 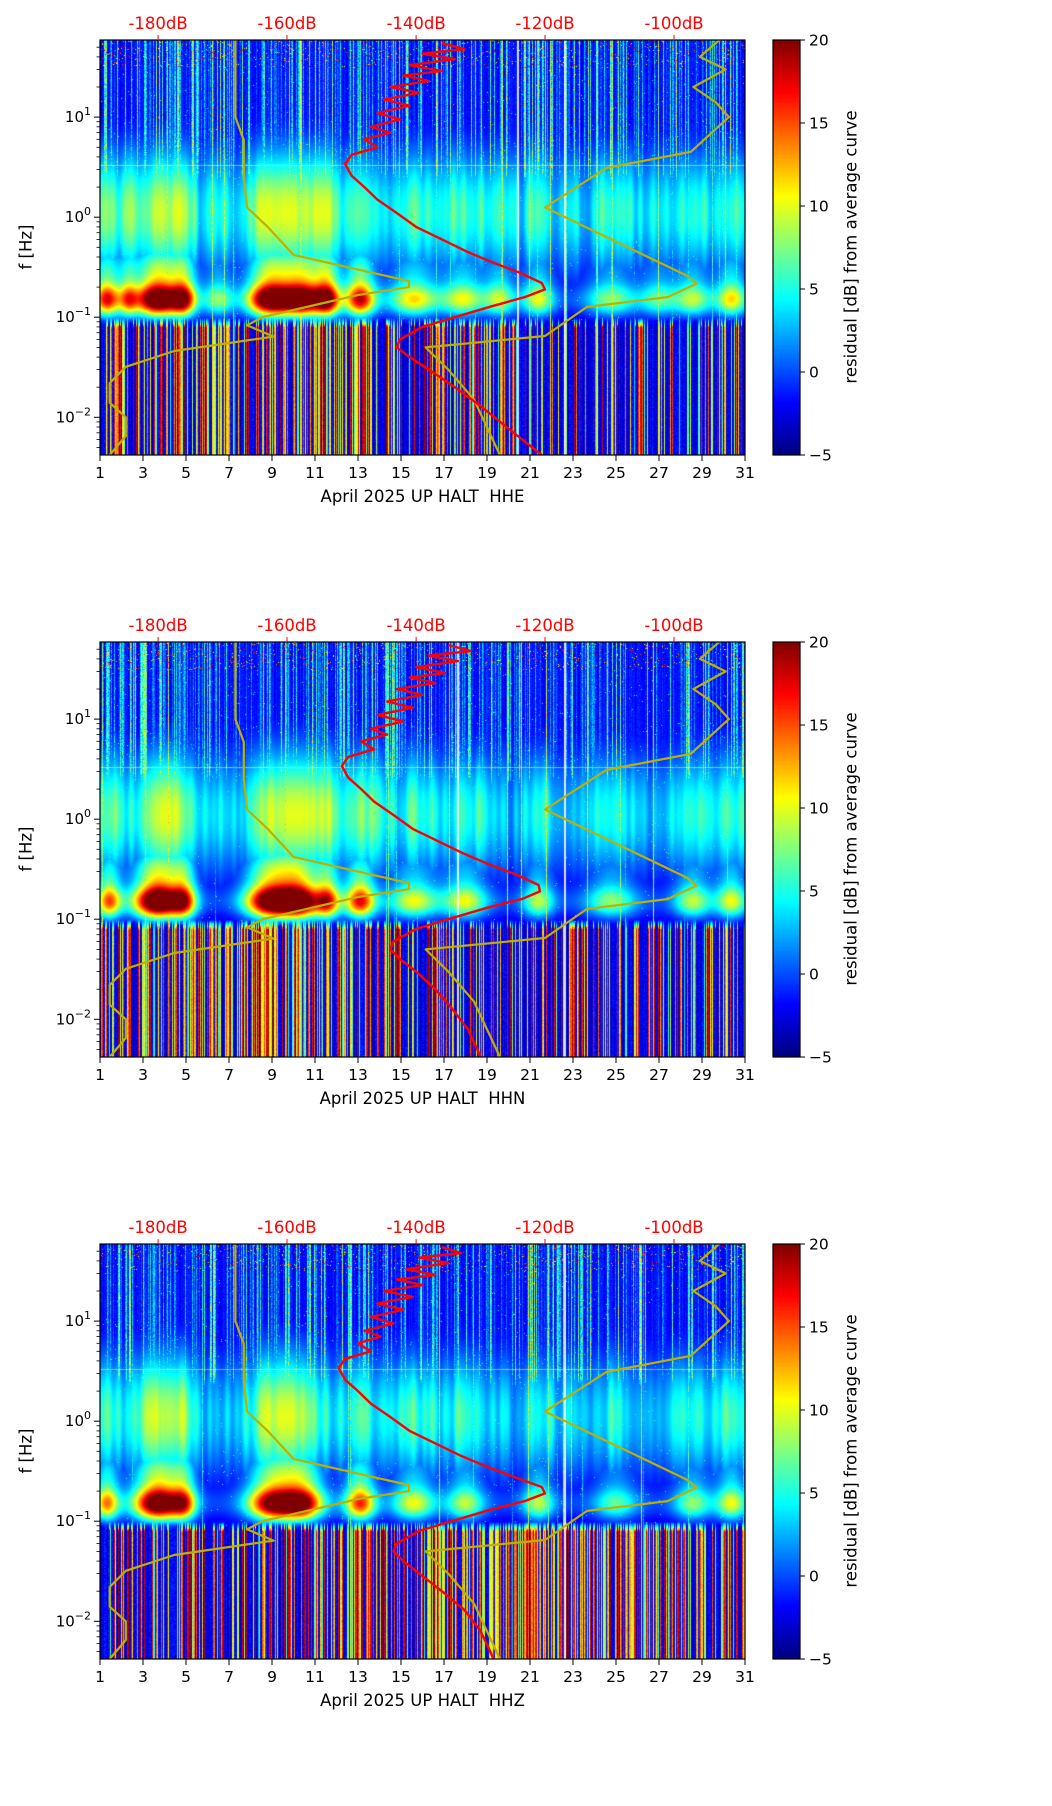 What do you see at coordinates (422, 496) in the screenshot?
I see `x-axis-label: April 2025 UP HALT HHE` at bounding box center [422, 496].